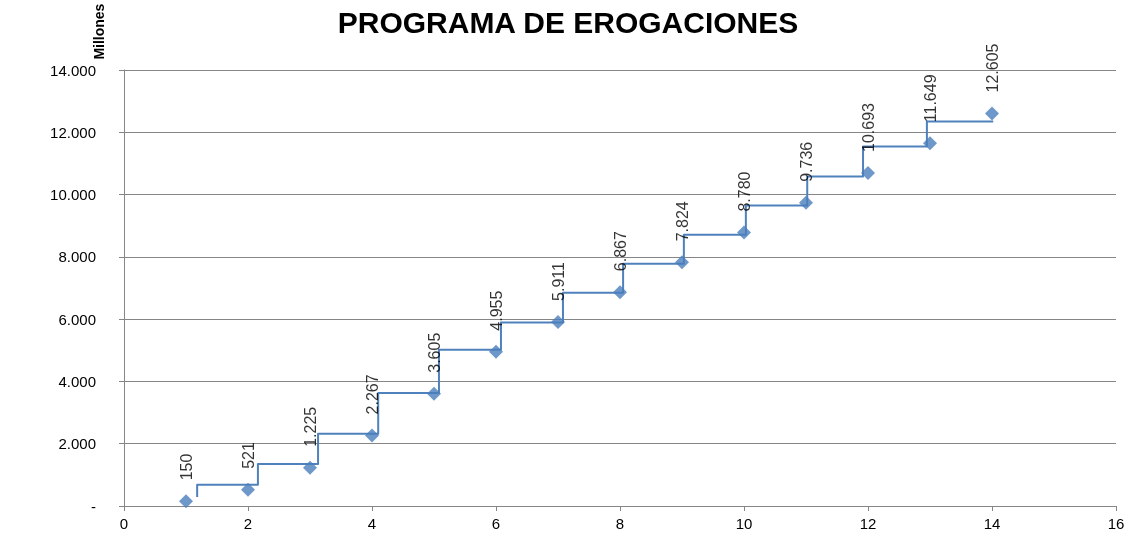 The width and height of the screenshot is (1136, 544). What do you see at coordinates (73, 70) in the screenshot?
I see `y-tick-label: 14.000` at bounding box center [73, 70].